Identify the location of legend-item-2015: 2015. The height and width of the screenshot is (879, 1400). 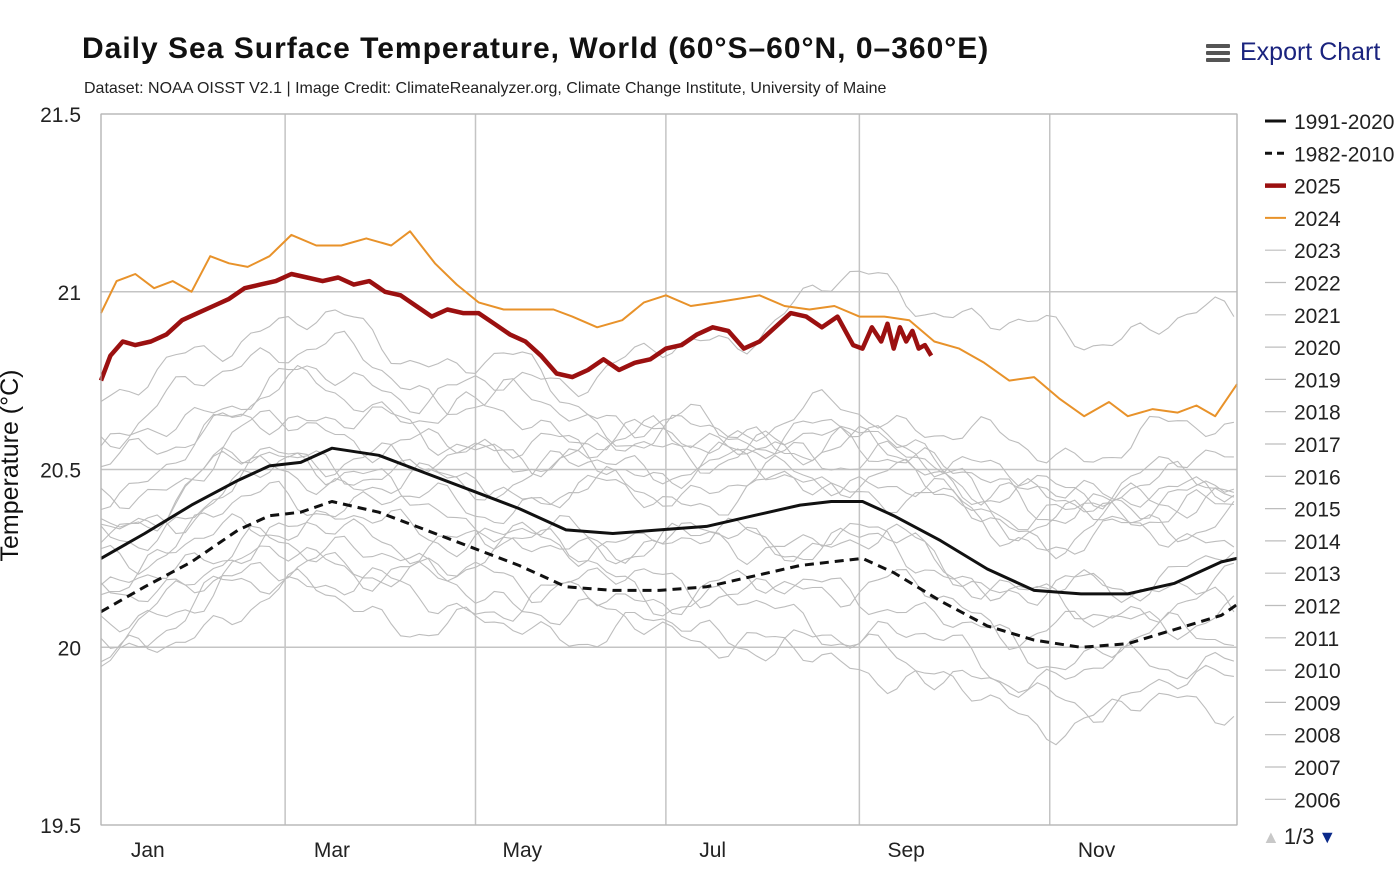
(1303, 510).